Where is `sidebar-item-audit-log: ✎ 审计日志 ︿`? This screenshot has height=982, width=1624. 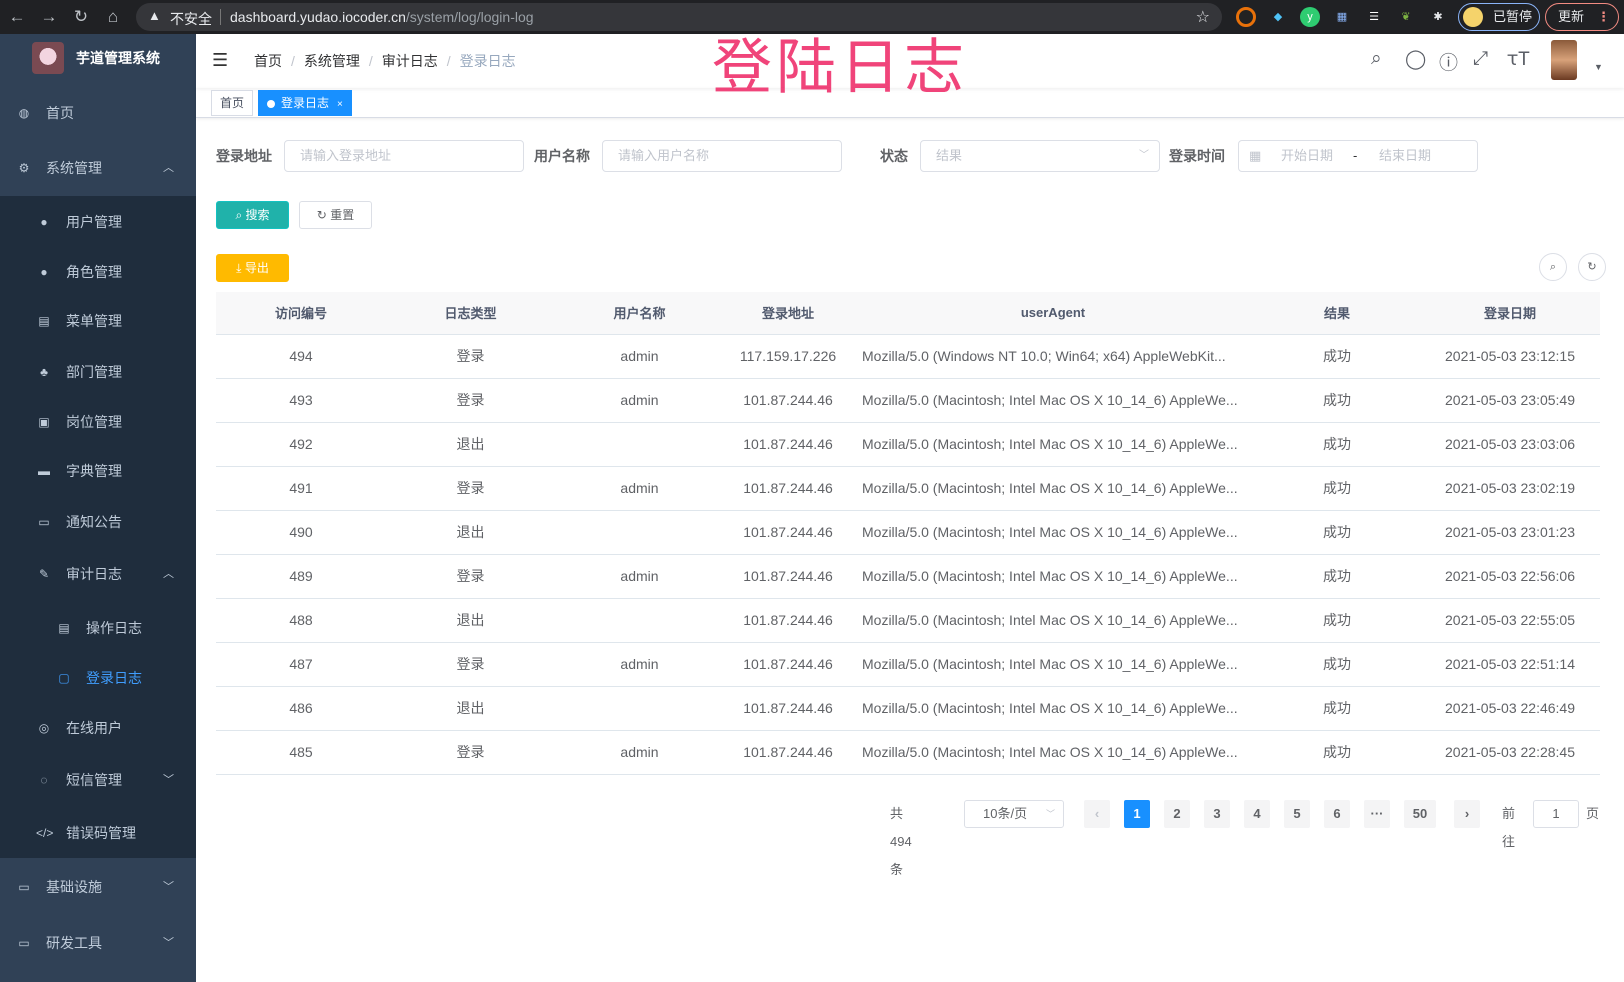 sidebar-item-audit-log: ✎ 审计日志 ︿ is located at coordinates (98, 574).